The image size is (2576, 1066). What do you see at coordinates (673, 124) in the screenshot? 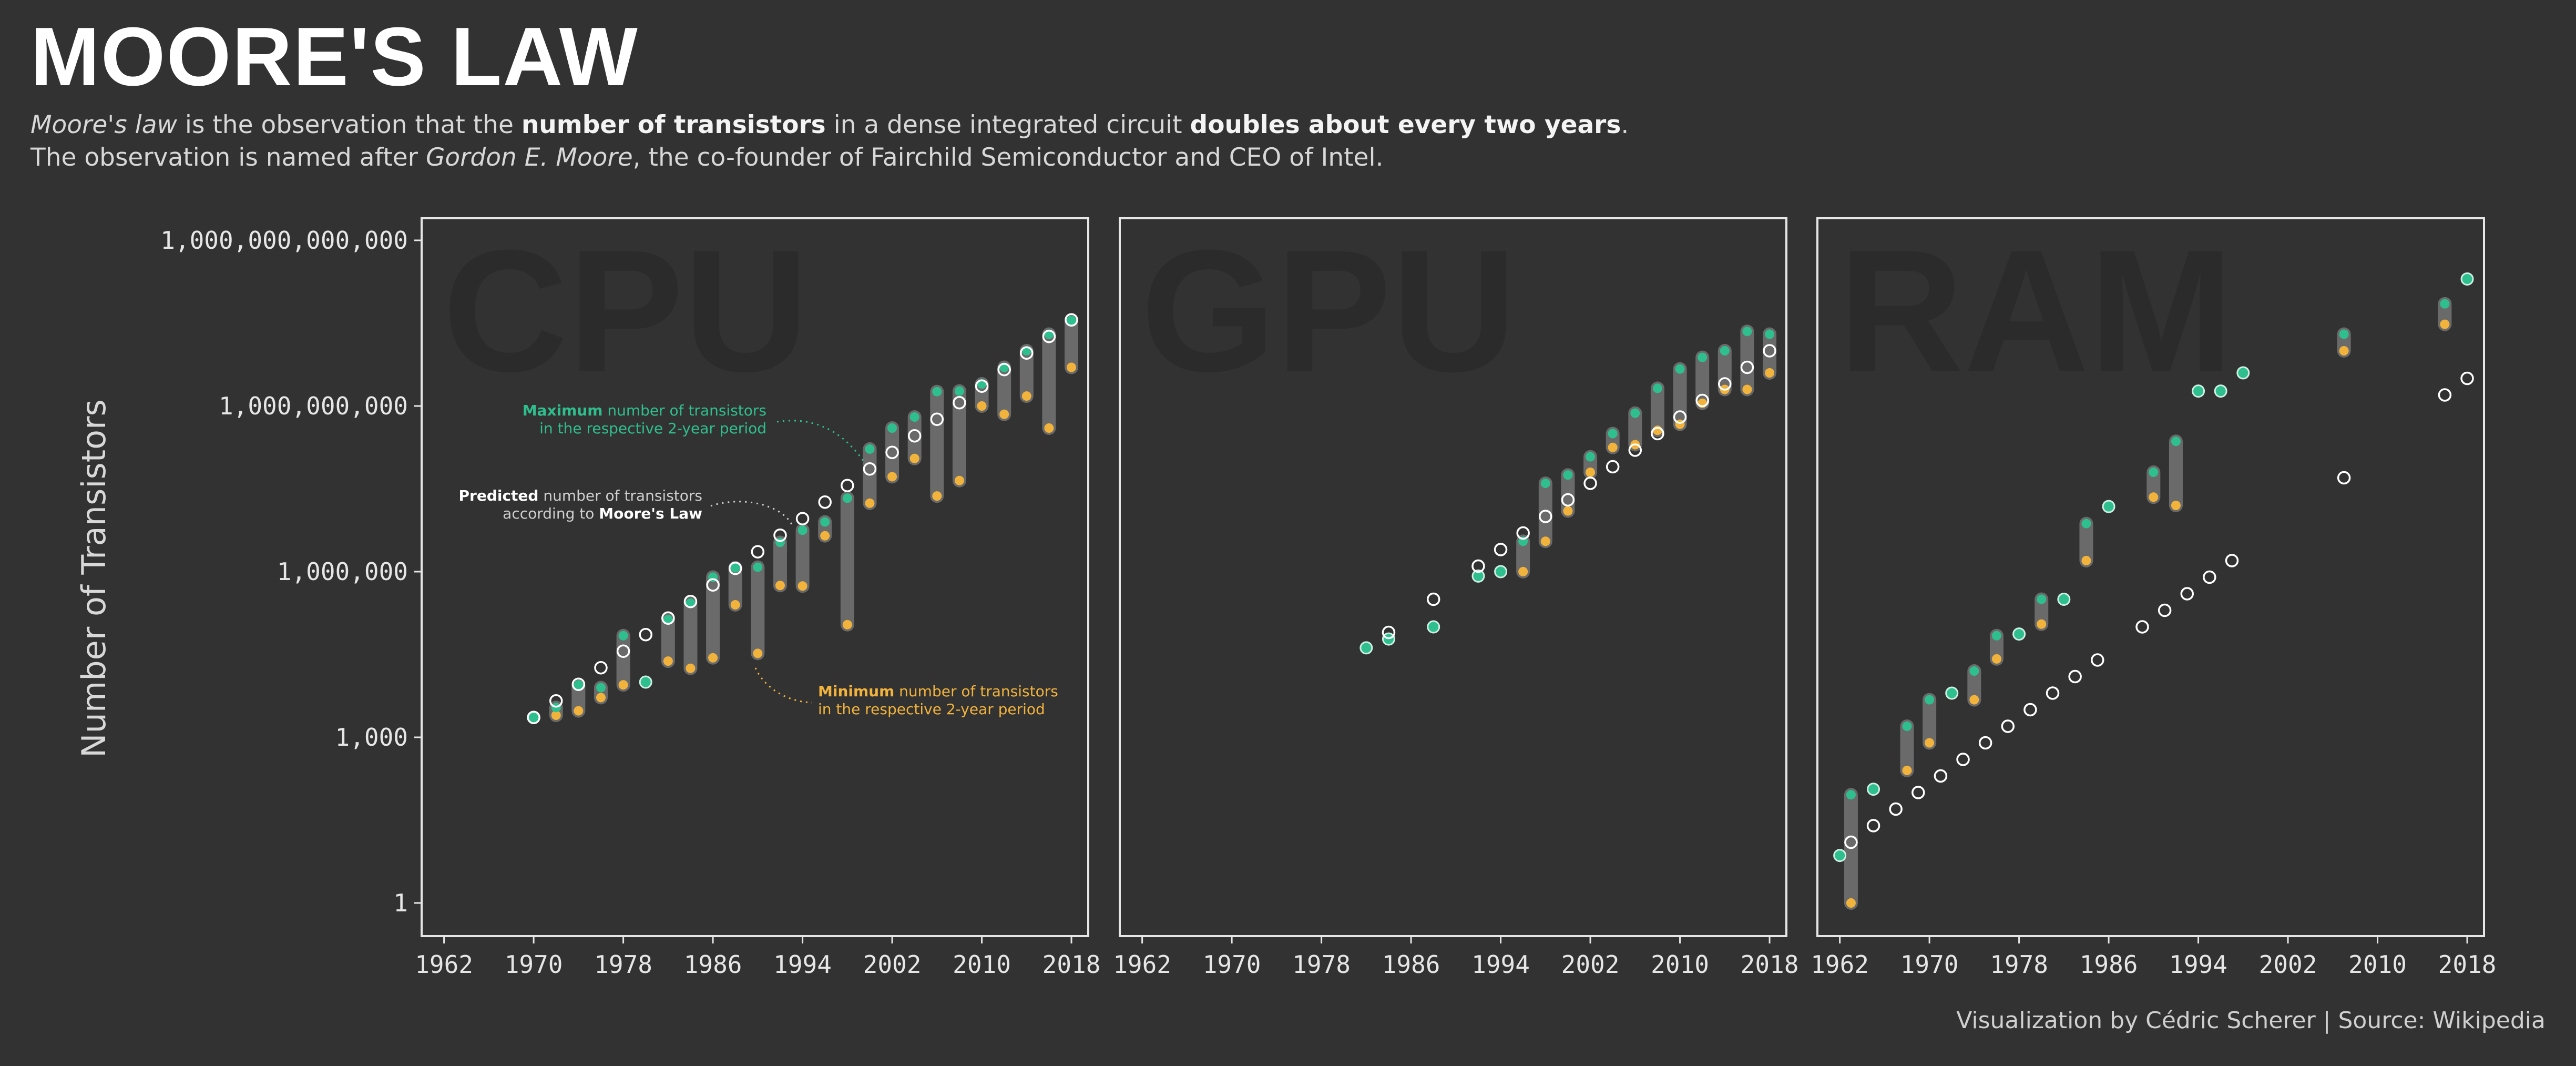
I see `subtitle-bold-transistors: number of transistors` at bounding box center [673, 124].